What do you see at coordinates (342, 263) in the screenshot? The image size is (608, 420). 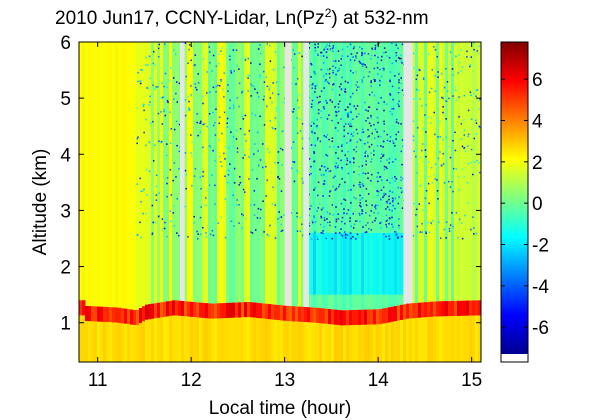 I see `heatmap-column-patch` at bounding box center [342, 263].